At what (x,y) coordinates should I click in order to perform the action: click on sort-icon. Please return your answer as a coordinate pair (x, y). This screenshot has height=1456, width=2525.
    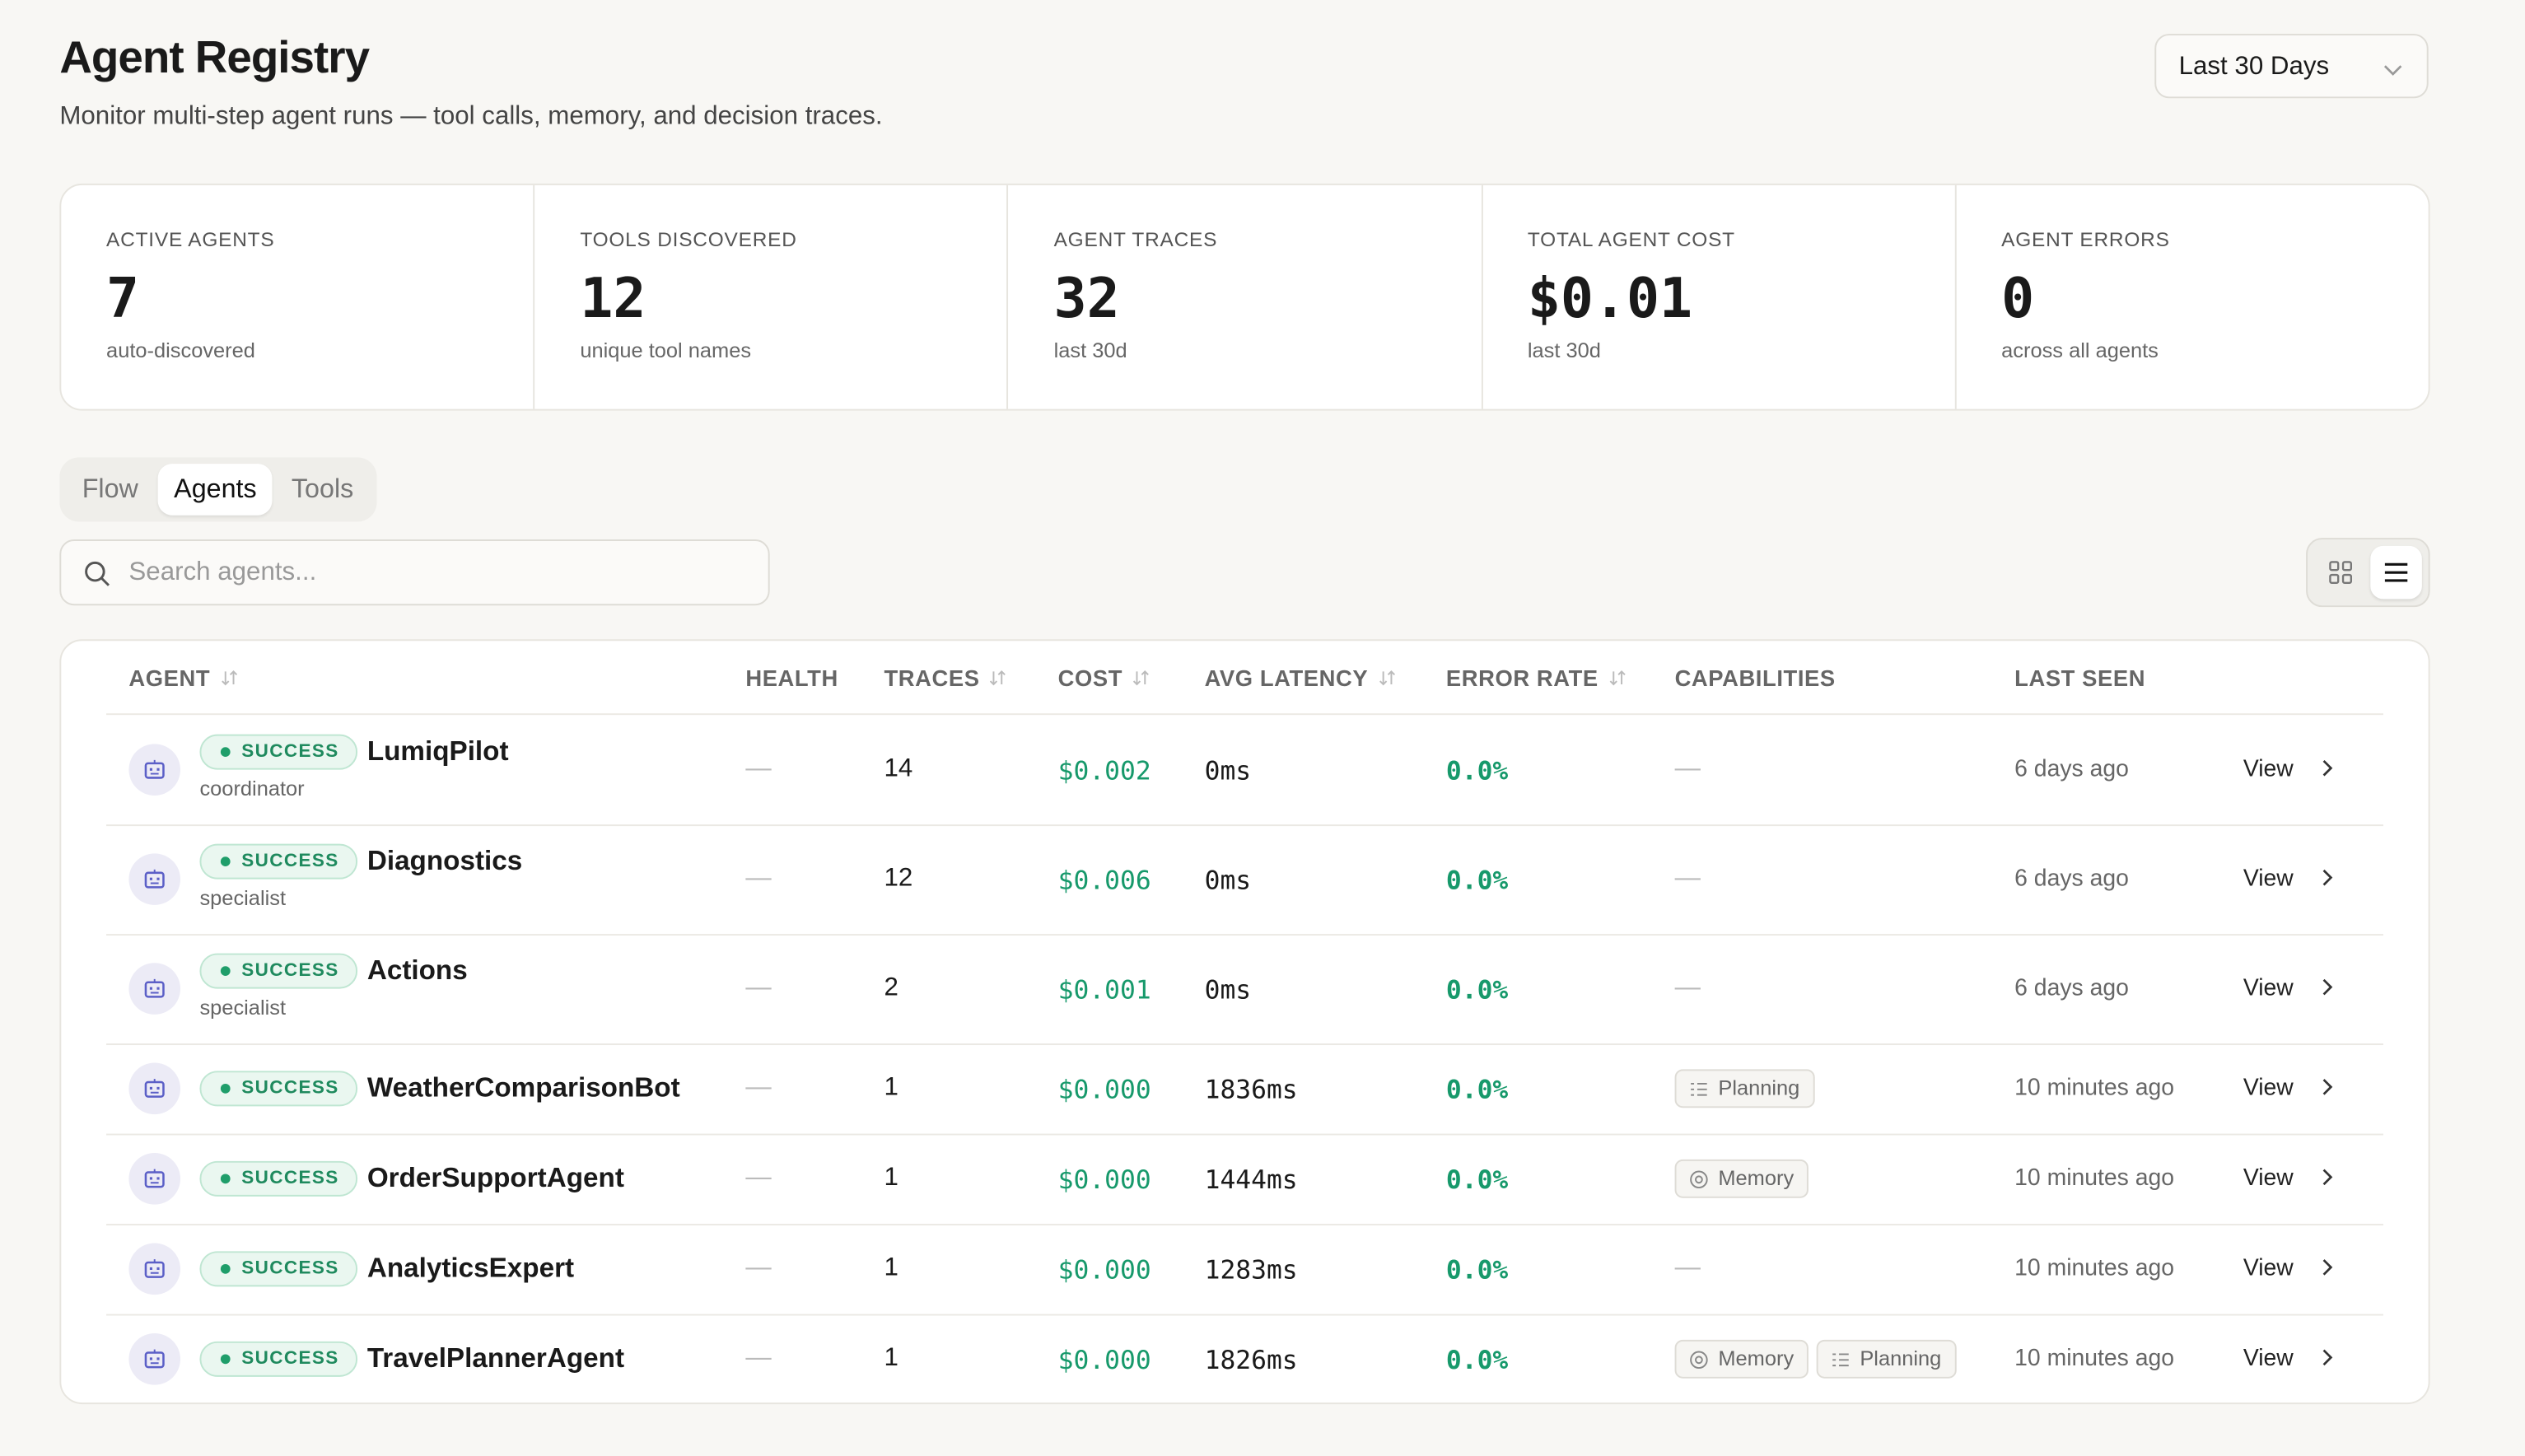
    Looking at the image, I should click on (229, 678).